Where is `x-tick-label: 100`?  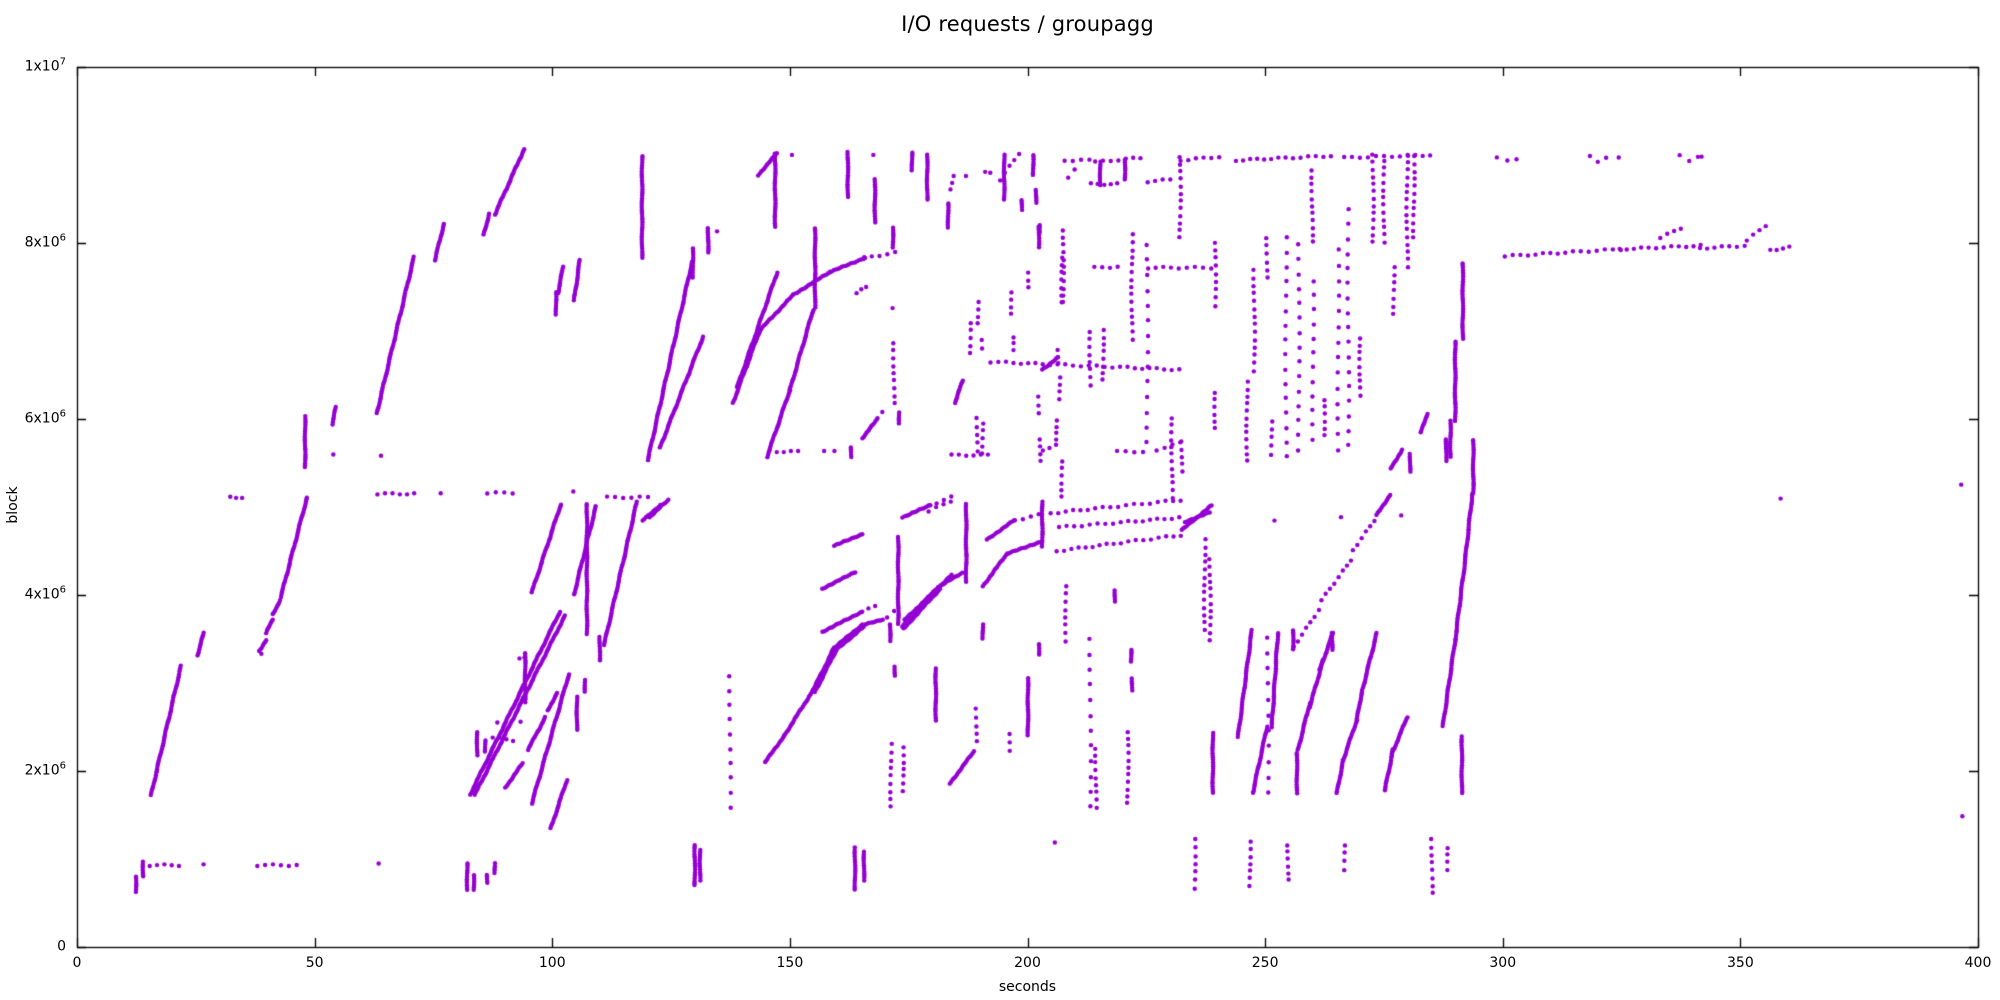
x-tick-label: 100 is located at coordinates (552, 963).